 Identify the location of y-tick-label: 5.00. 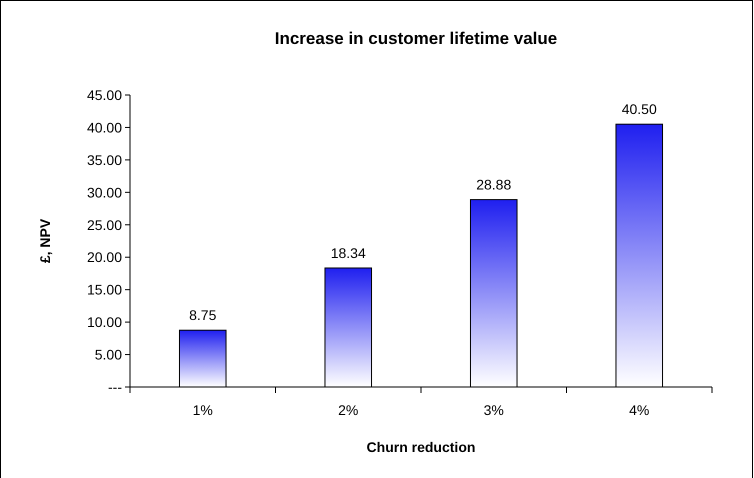
(108, 354).